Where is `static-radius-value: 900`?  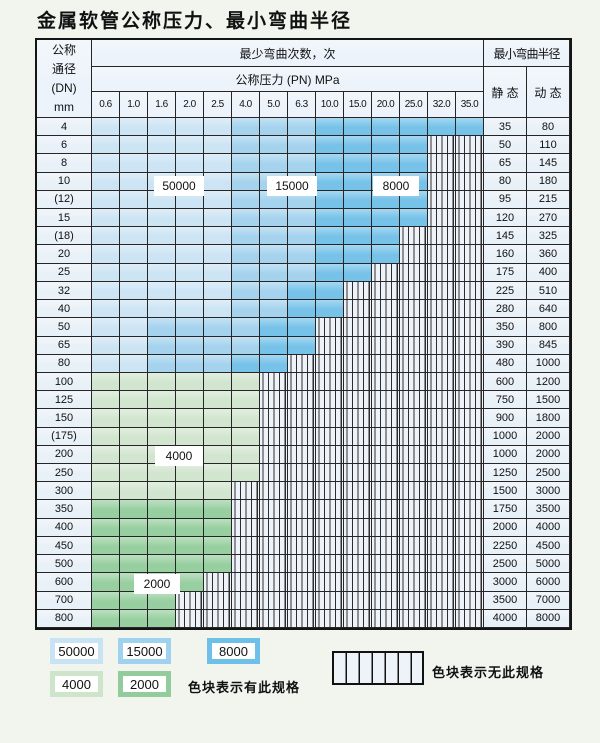 static-radius-value: 900 is located at coordinates (505, 418).